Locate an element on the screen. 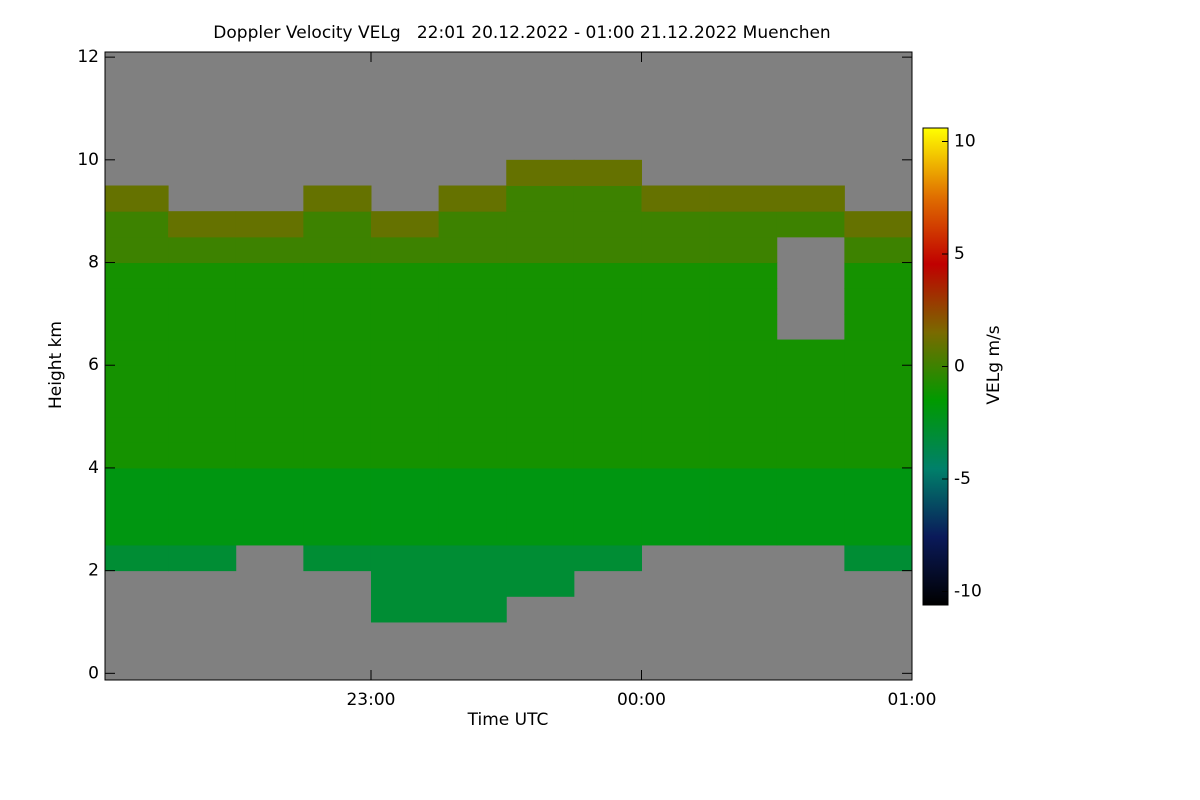 The width and height of the screenshot is (1200, 800). colorbar-tick-label: 0 is located at coordinates (959, 367).